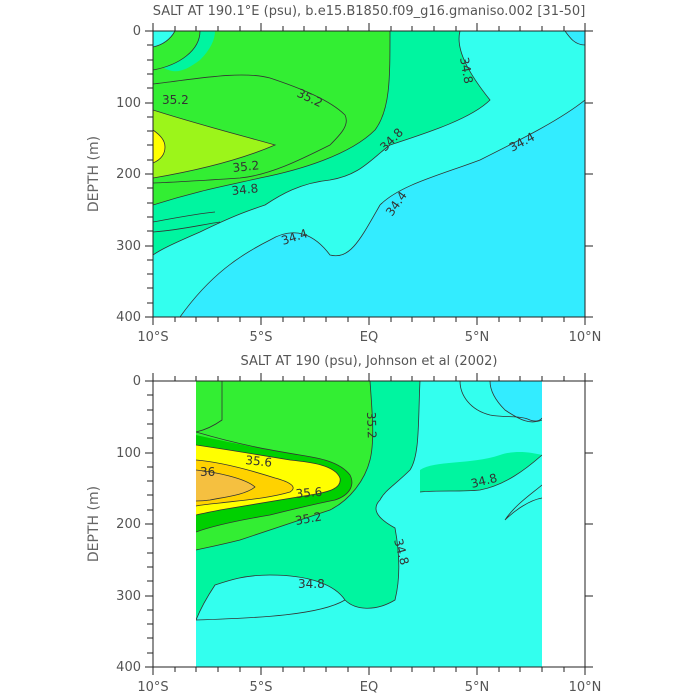  Describe the element at coordinates (128, 317) in the screenshot. I see `top-ytick-400: 400` at that location.